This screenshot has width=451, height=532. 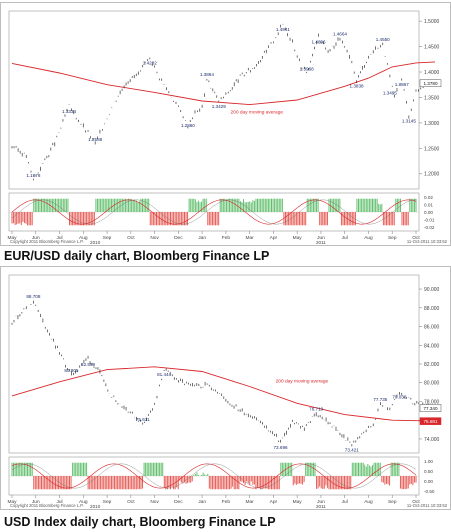 I want to click on price-annotation: 80.805, so click(x=71, y=370).